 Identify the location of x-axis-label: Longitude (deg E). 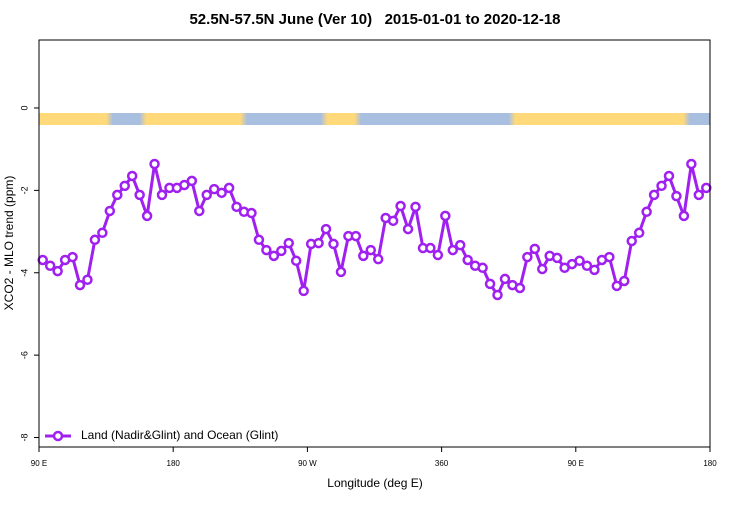
(374, 483).